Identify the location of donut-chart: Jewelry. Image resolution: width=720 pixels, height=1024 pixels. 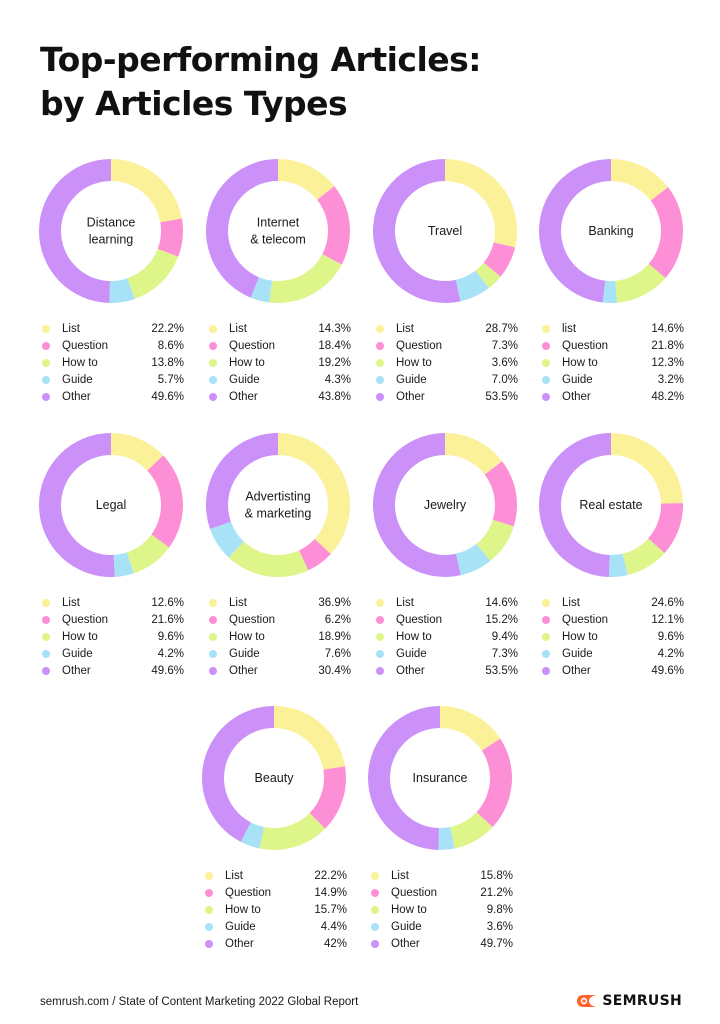
(444, 505).